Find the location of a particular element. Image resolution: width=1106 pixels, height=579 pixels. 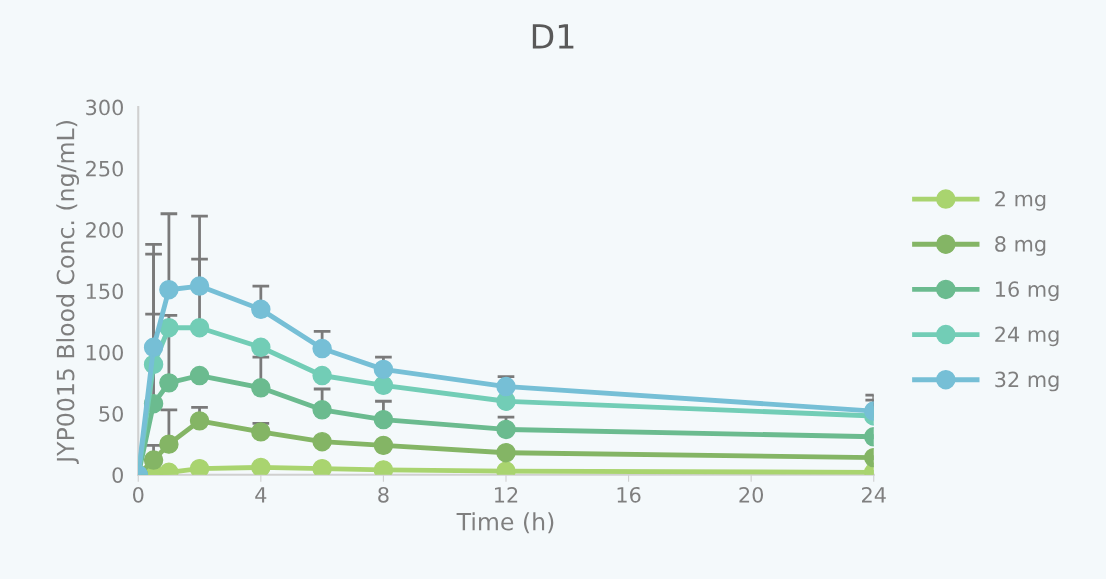

y-axis-title: JYP0015 Blood Conc. (ng/mL) is located at coordinates (68, 293).